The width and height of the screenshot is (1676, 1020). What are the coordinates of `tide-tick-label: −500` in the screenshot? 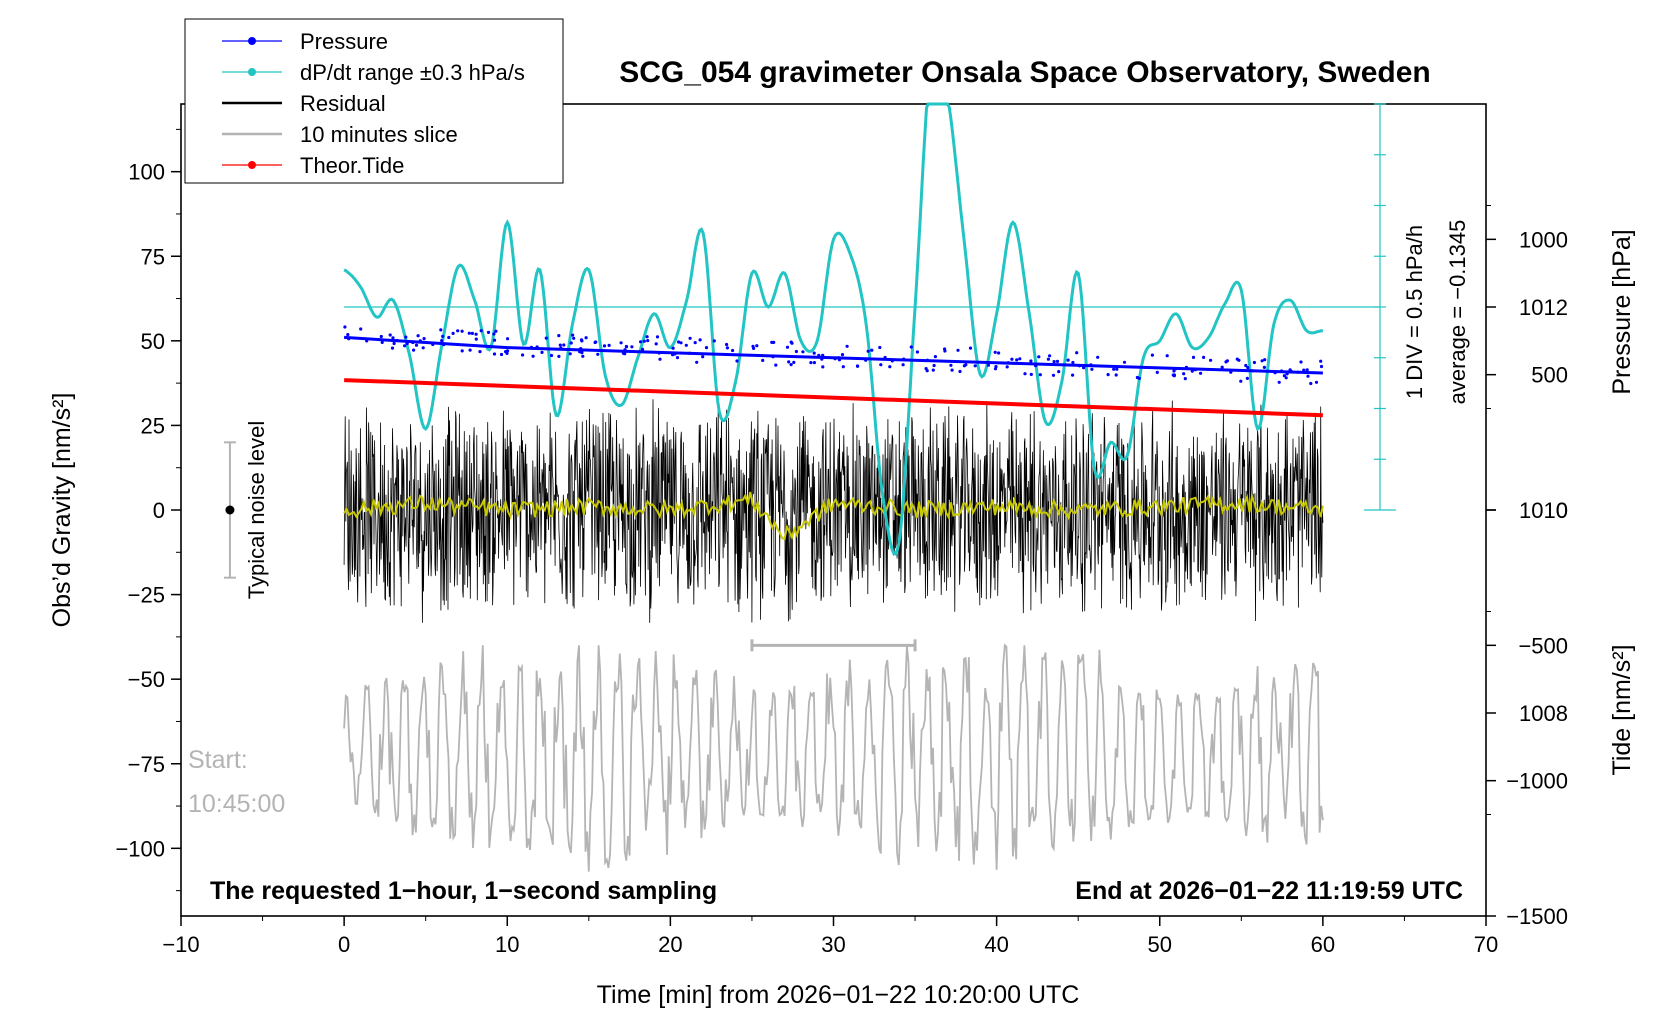 It's located at (1543, 645).